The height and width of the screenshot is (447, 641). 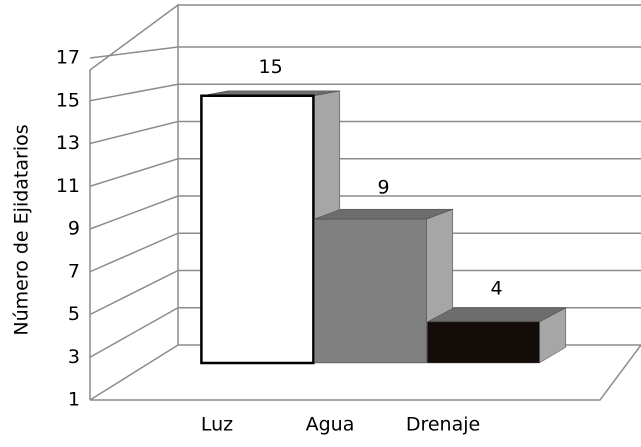 I want to click on y-tick-label: 13, so click(x=68, y=143).